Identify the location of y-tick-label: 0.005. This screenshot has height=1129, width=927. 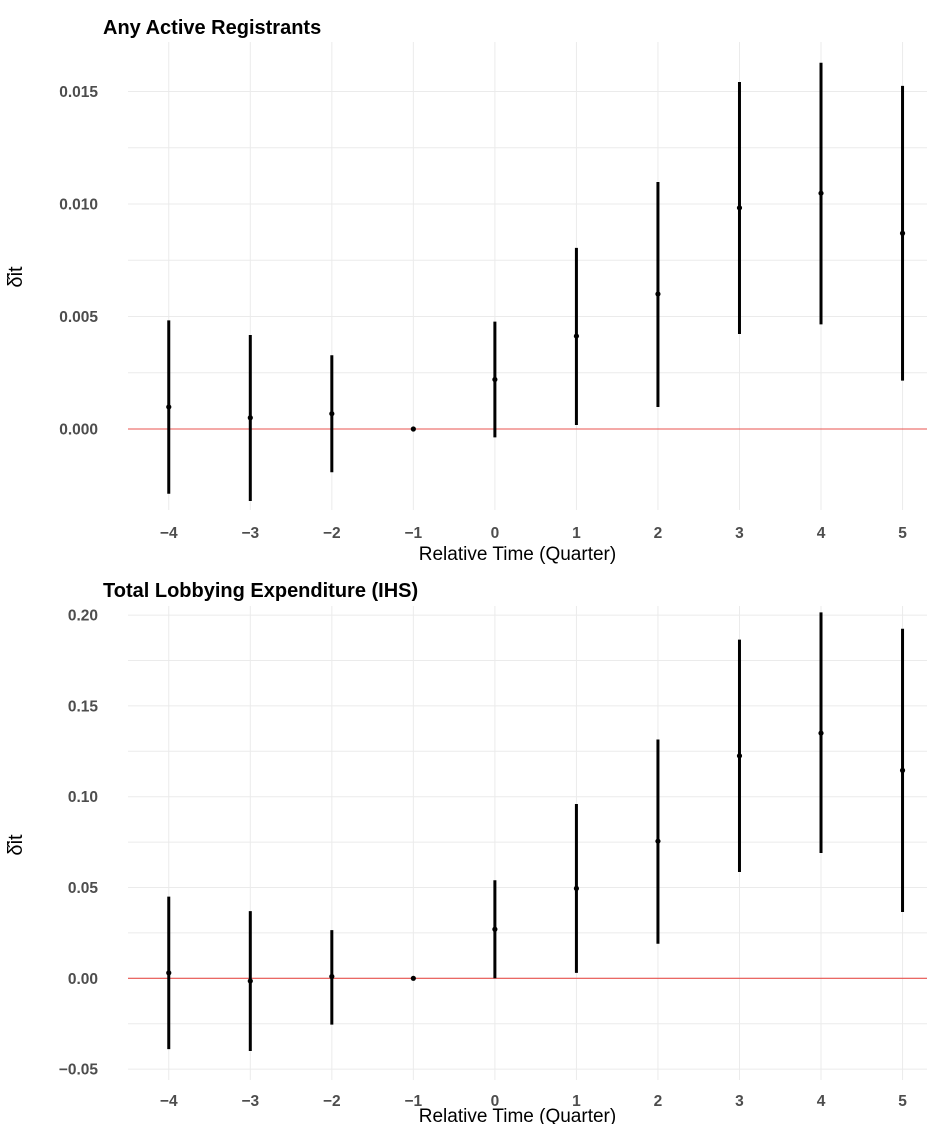
(78, 317).